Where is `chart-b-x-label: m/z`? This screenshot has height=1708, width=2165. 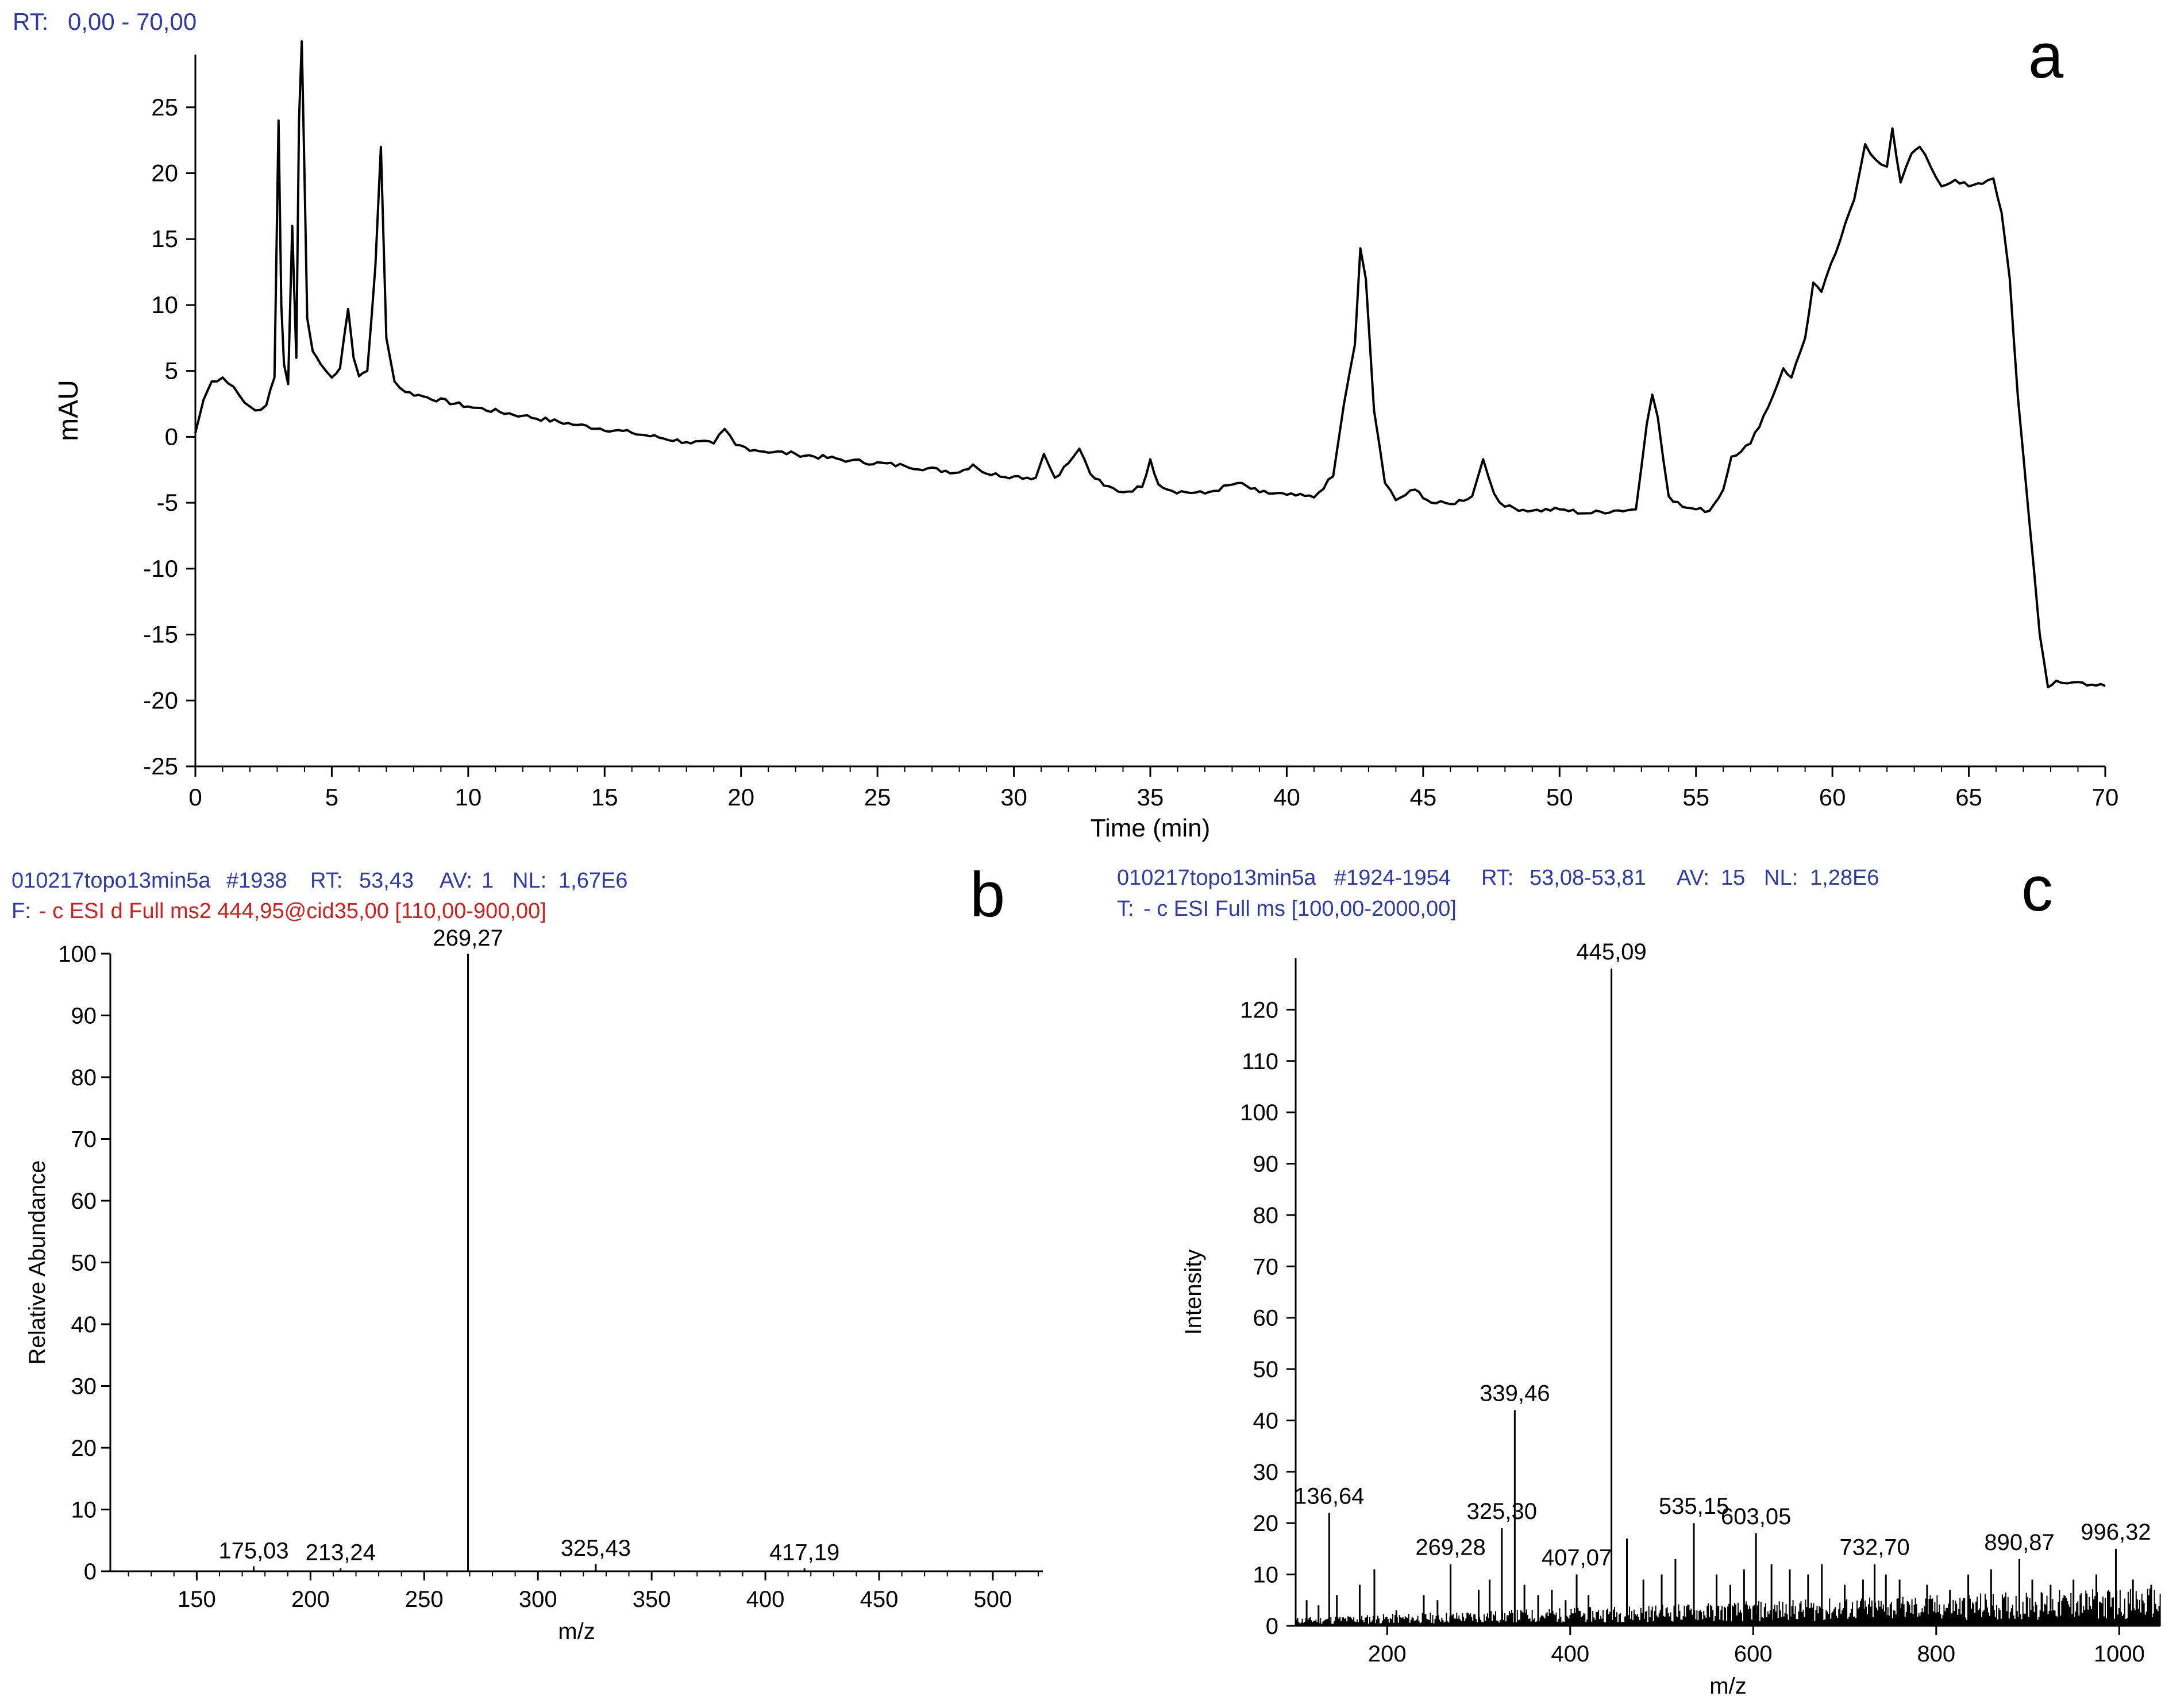 chart-b-x-label: m/z is located at coordinates (576, 1631).